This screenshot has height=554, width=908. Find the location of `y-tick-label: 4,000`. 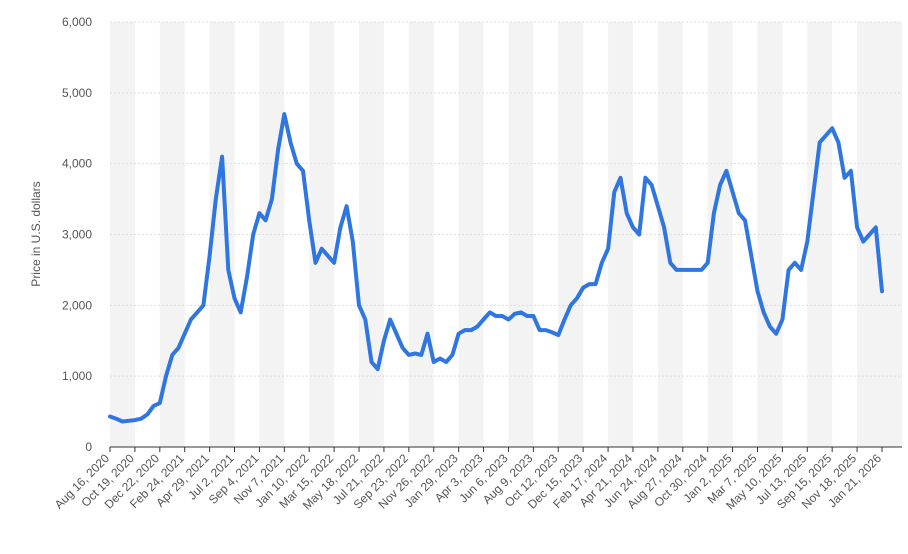

y-tick-label: 4,000 is located at coordinates (77, 164).